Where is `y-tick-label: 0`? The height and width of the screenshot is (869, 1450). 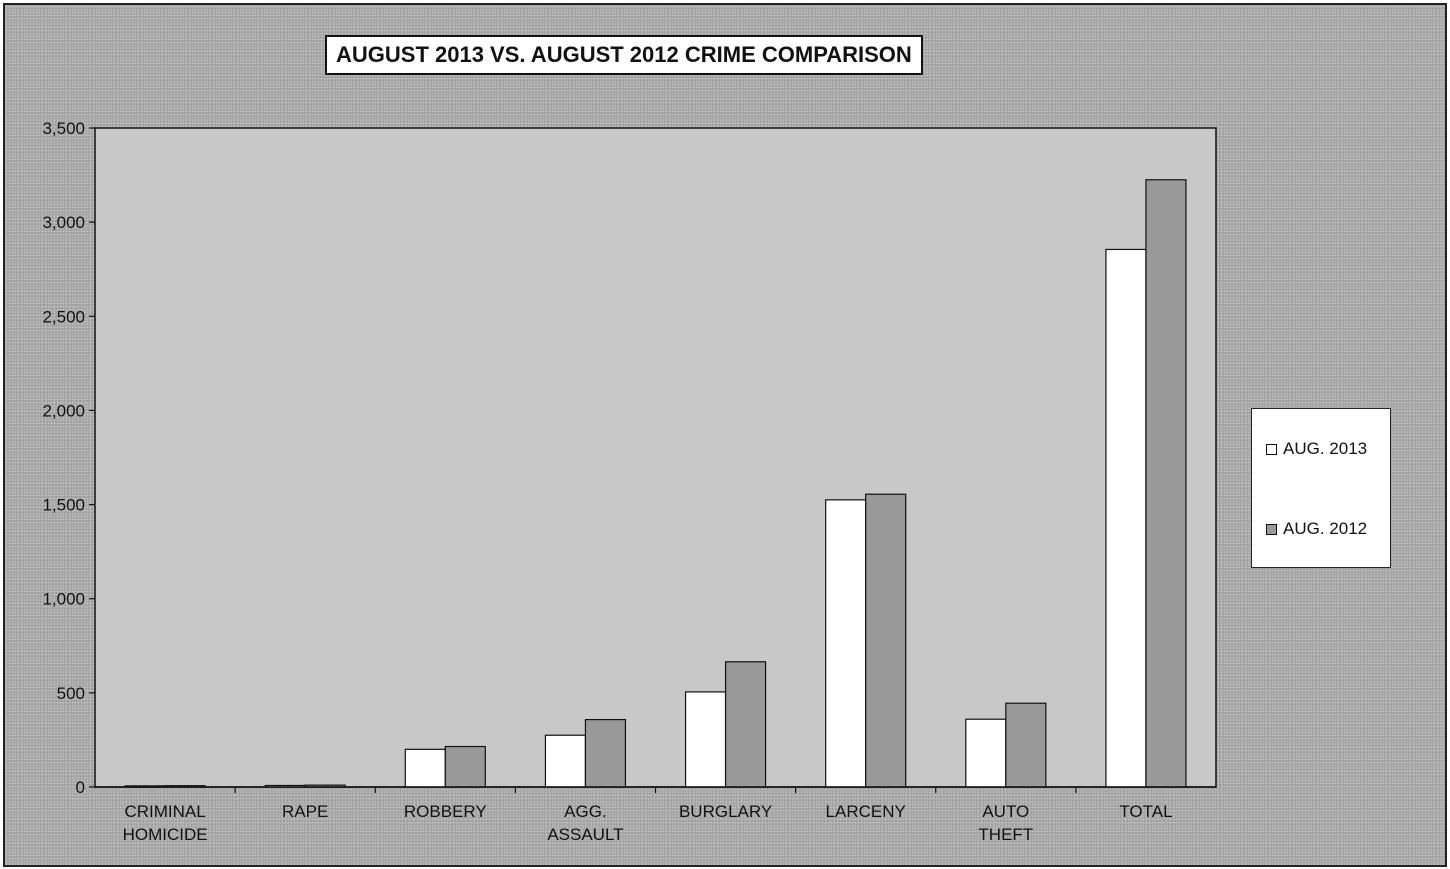 y-tick-label: 0 is located at coordinates (80, 787).